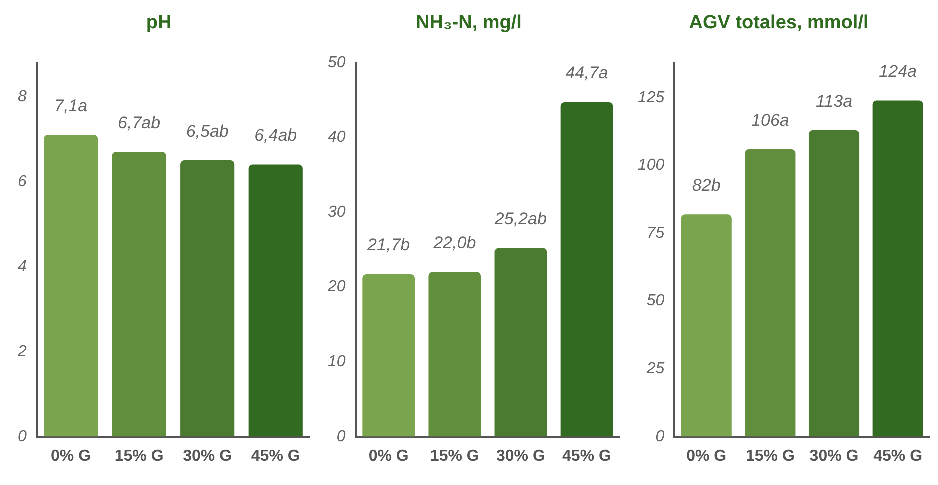 This screenshot has width=938, height=485. Describe the element at coordinates (337, 137) in the screenshot. I see `y-tick-label: 40` at that location.